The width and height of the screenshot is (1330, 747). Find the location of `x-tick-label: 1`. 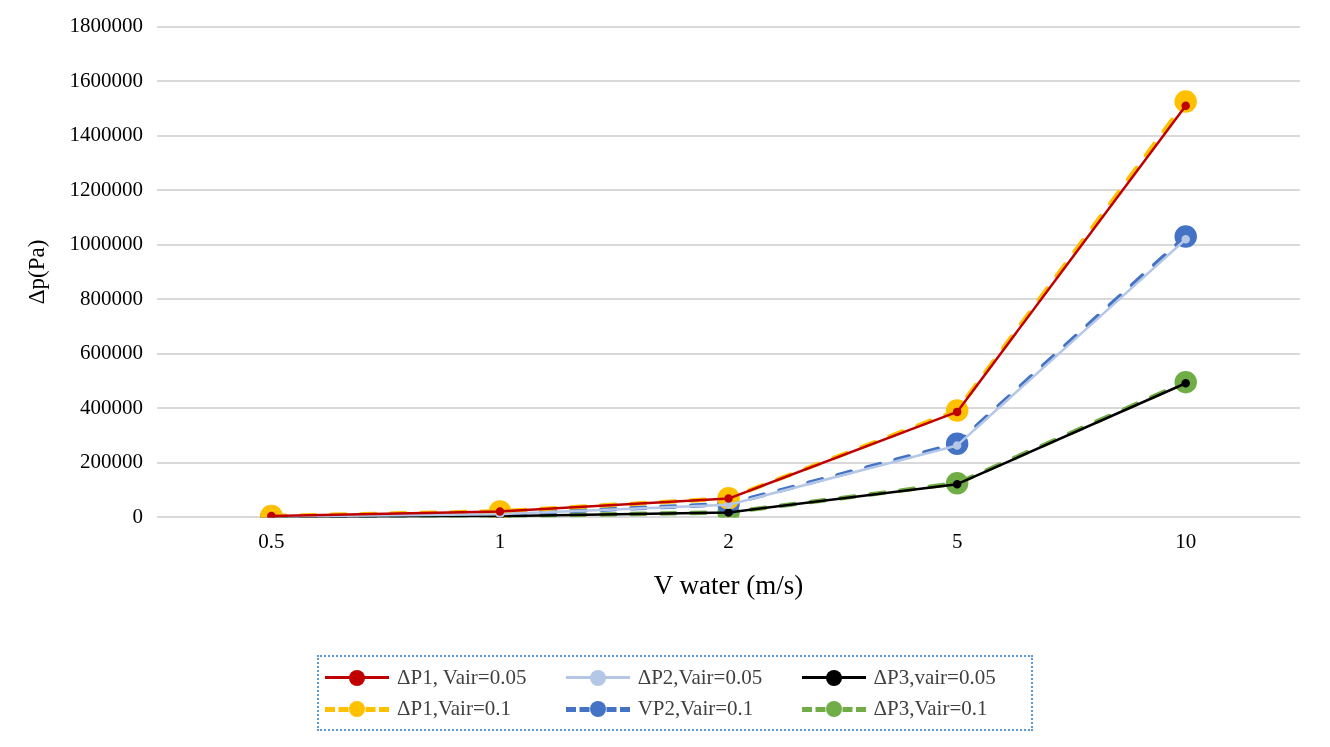

x-tick-label: 1 is located at coordinates (500, 540).